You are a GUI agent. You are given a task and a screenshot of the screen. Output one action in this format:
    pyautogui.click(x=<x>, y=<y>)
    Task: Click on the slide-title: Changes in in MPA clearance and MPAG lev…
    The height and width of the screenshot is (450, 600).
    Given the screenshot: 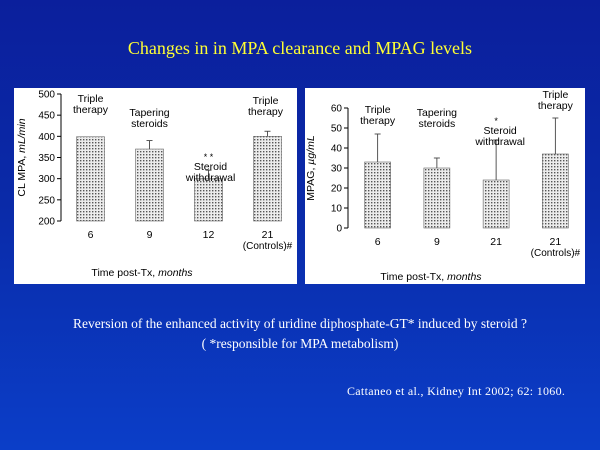 What is the action you would take?
    pyautogui.click(x=300, y=48)
    